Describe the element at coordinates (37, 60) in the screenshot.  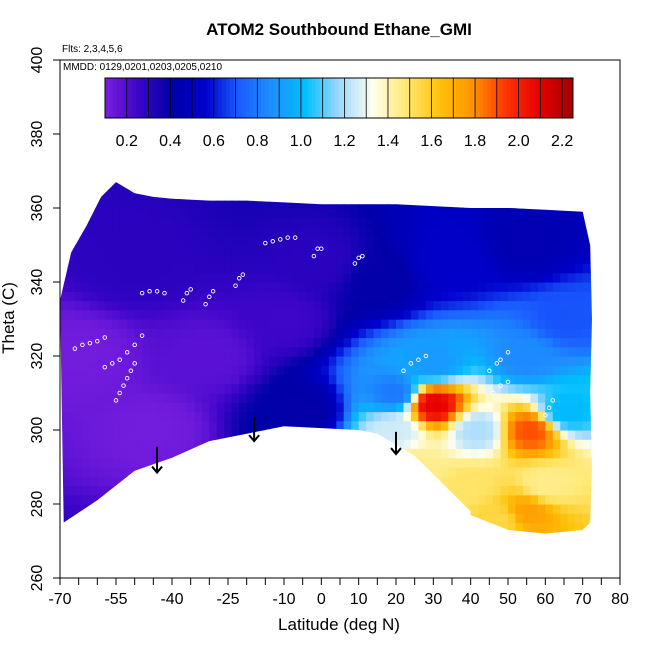
I see `y-tick-label: 400` at that location.